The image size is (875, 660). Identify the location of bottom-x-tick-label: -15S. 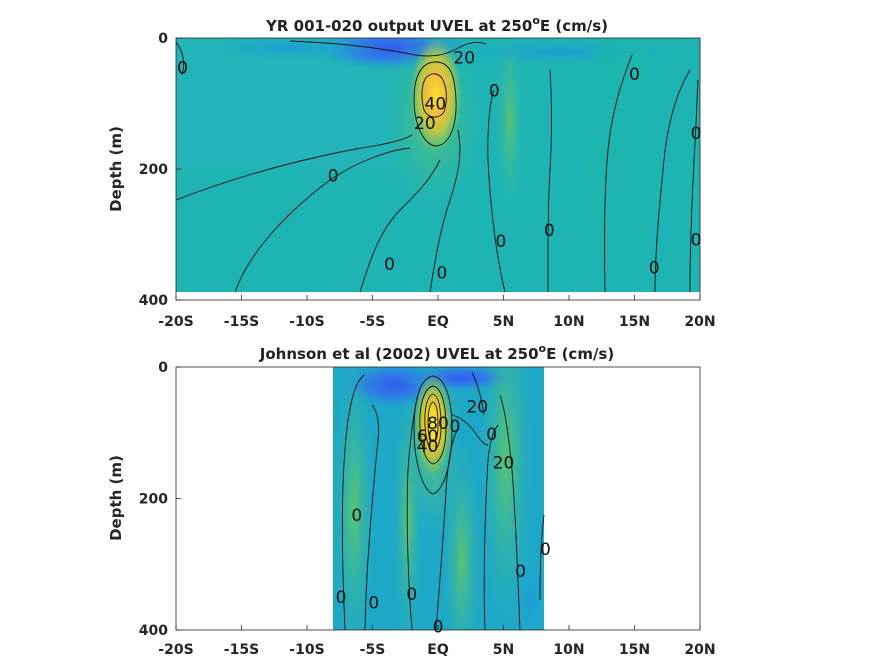
(241, 649).